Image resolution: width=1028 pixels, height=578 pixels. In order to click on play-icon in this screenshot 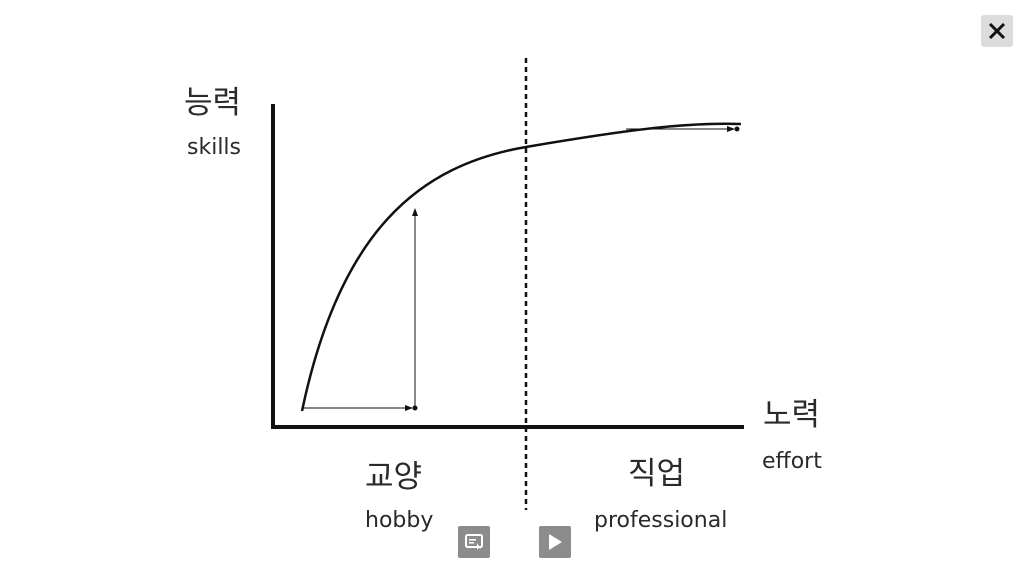, I will do `click(555, 542)`.